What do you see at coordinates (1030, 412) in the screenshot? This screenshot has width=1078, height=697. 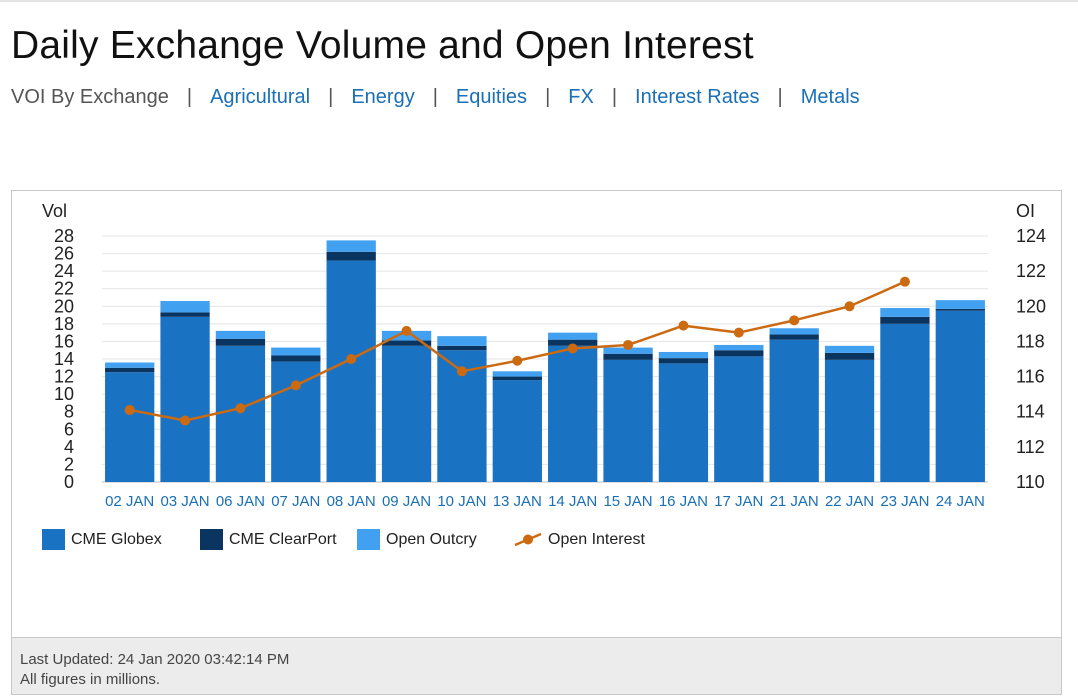 I see `y-right-tick-label: 114` at bounding box center [1030, 412].